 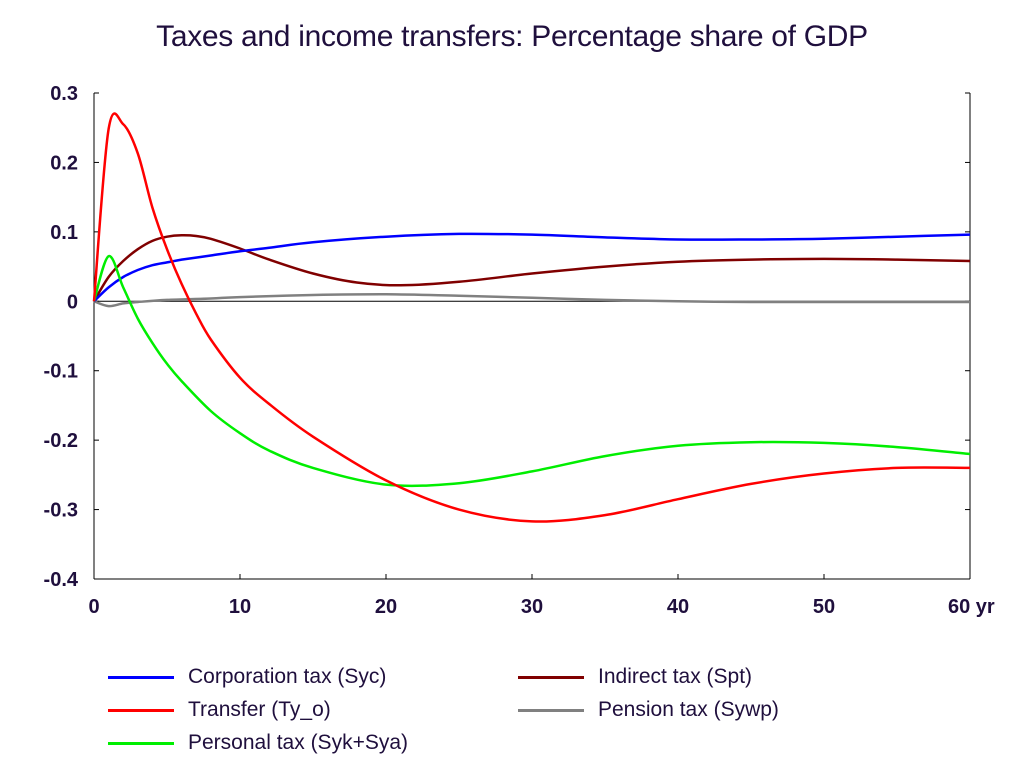 I want to click on series-line-indirect-tax-spt, so click(x=531, y=268).